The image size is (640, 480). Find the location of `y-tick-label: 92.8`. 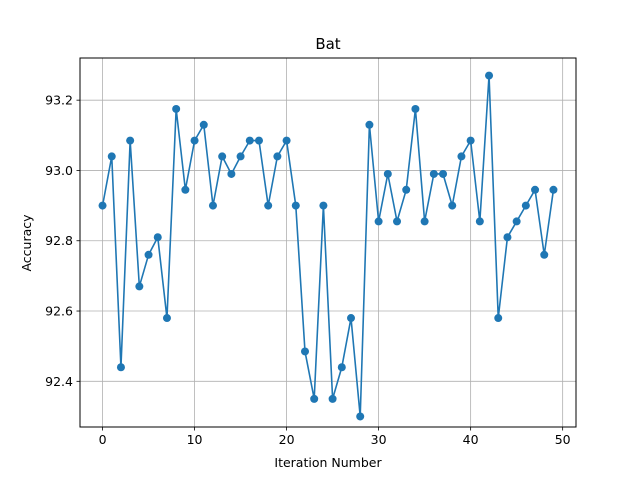

y-tick-label: 92.8 is located at coordinates (59, 240).